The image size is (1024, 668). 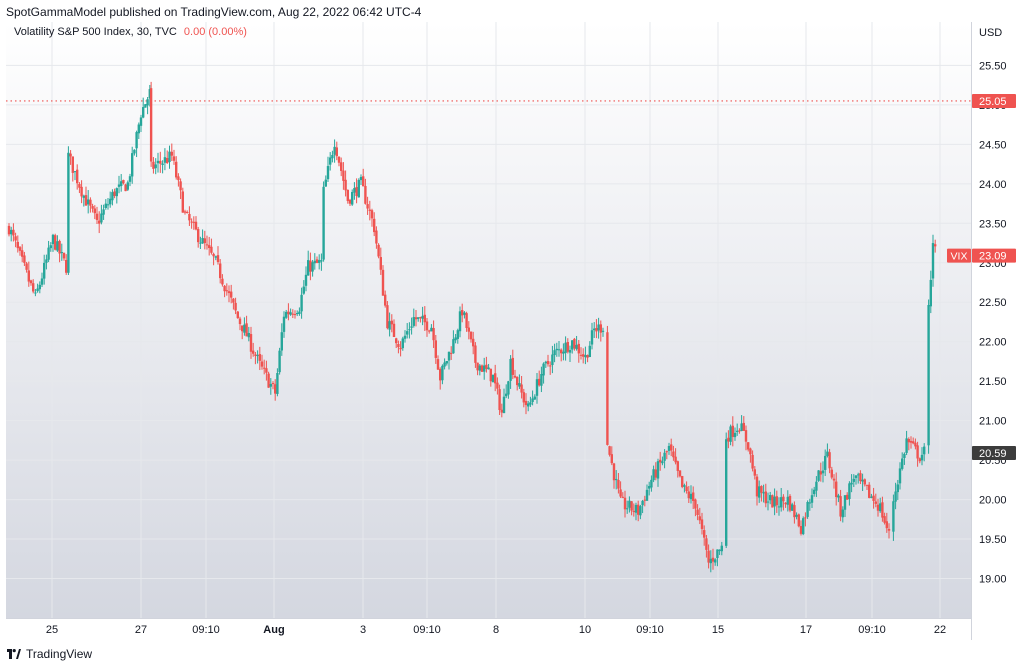 What do you see at coordinates (993, 422) in the screenshot?
I see `y-tick-label: 21.00` at bounding box center [993, 422].